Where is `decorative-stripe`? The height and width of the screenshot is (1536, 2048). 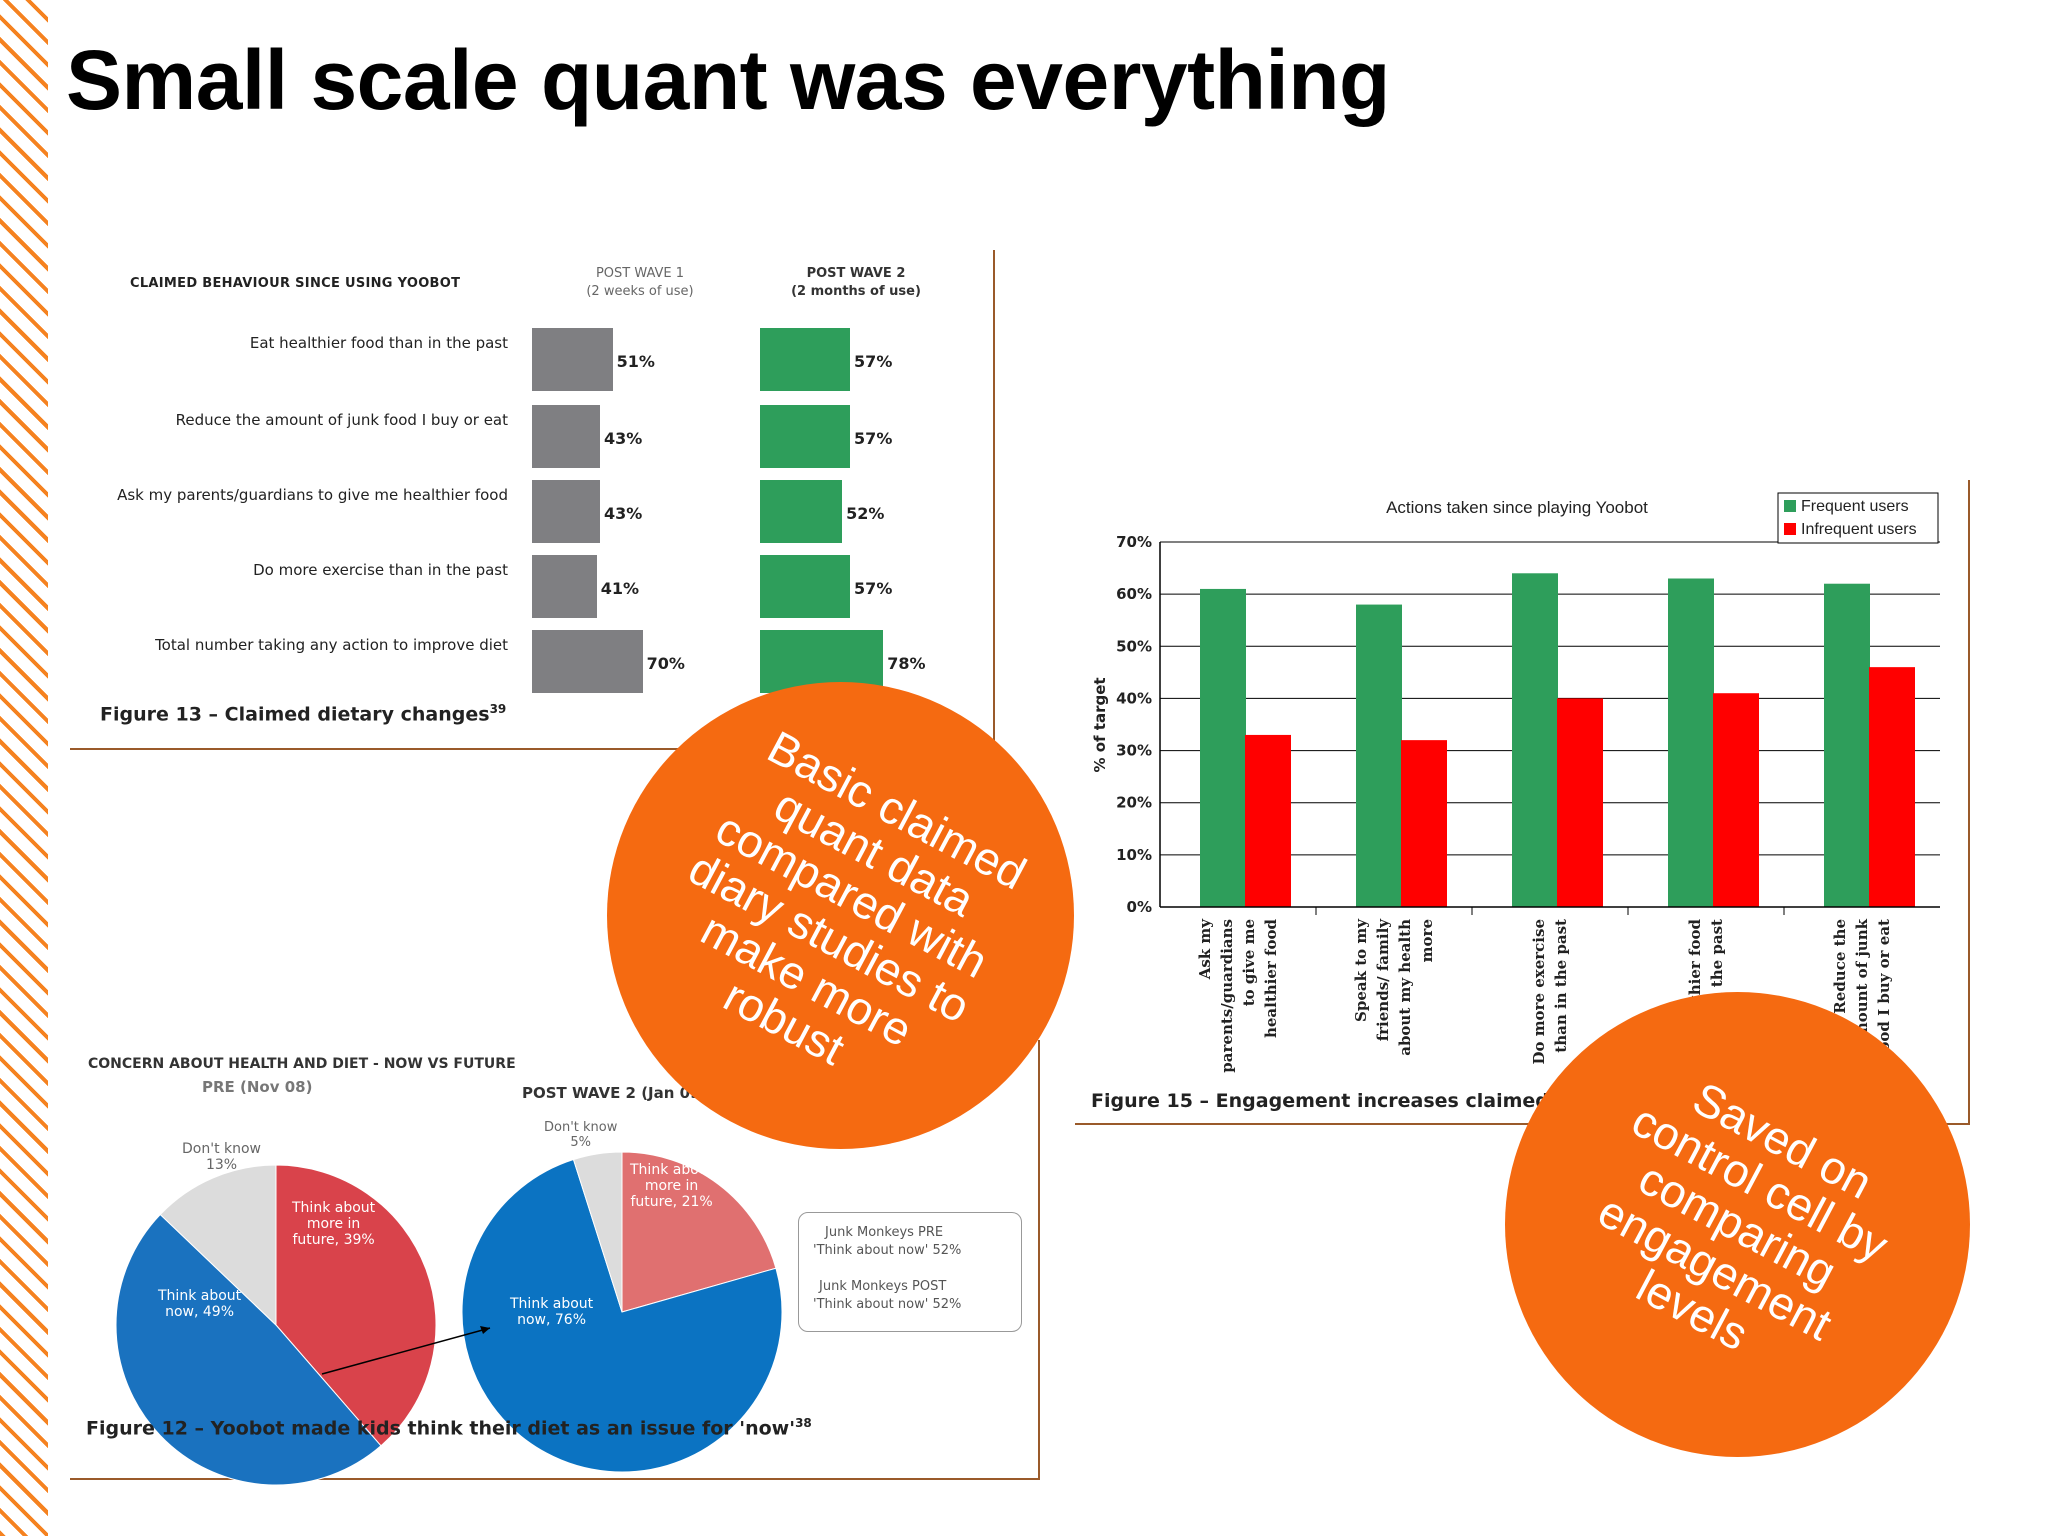
decorative-stripe is located at coordinates (24, 768).